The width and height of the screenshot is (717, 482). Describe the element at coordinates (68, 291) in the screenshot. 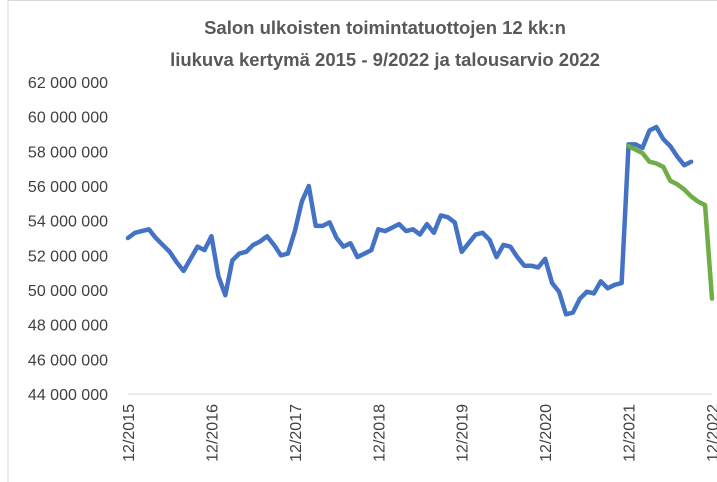

I see `y-tick-label: 50 000 000` at that location.